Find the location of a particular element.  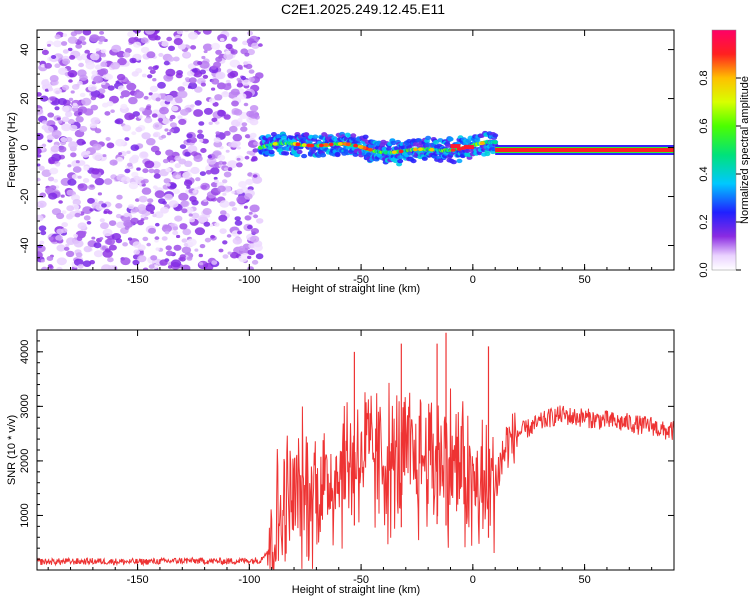

colorbar-tick-label: 0.4 is located at coordinates (704, 173).